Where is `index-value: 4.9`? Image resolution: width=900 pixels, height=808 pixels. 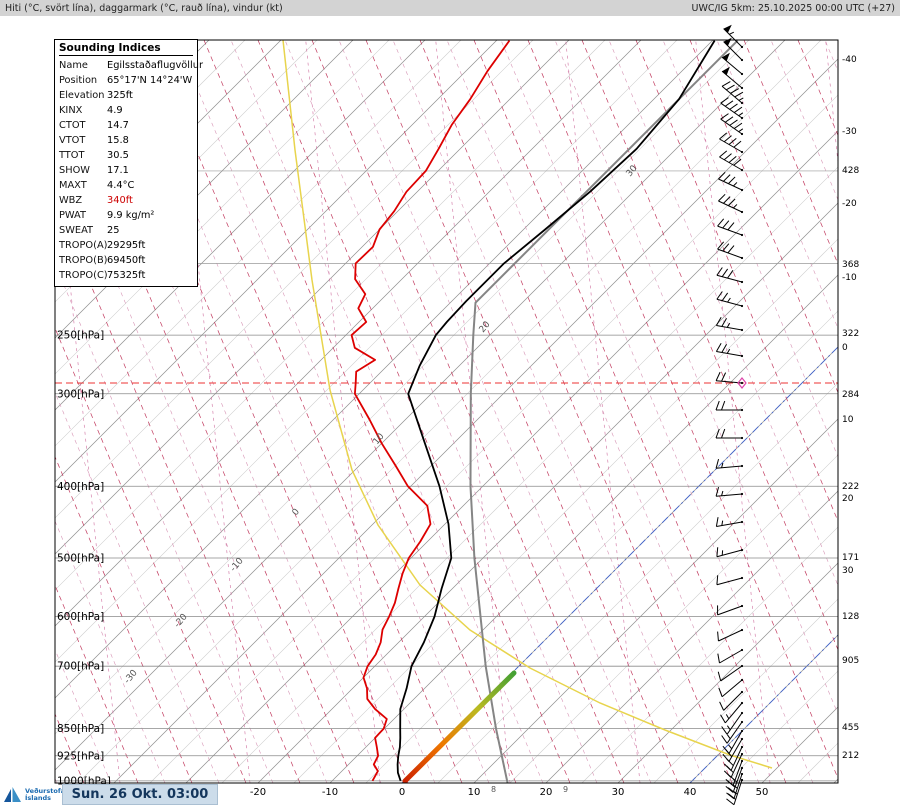
index-value: 4.9 is located at coordinates (115, 110).